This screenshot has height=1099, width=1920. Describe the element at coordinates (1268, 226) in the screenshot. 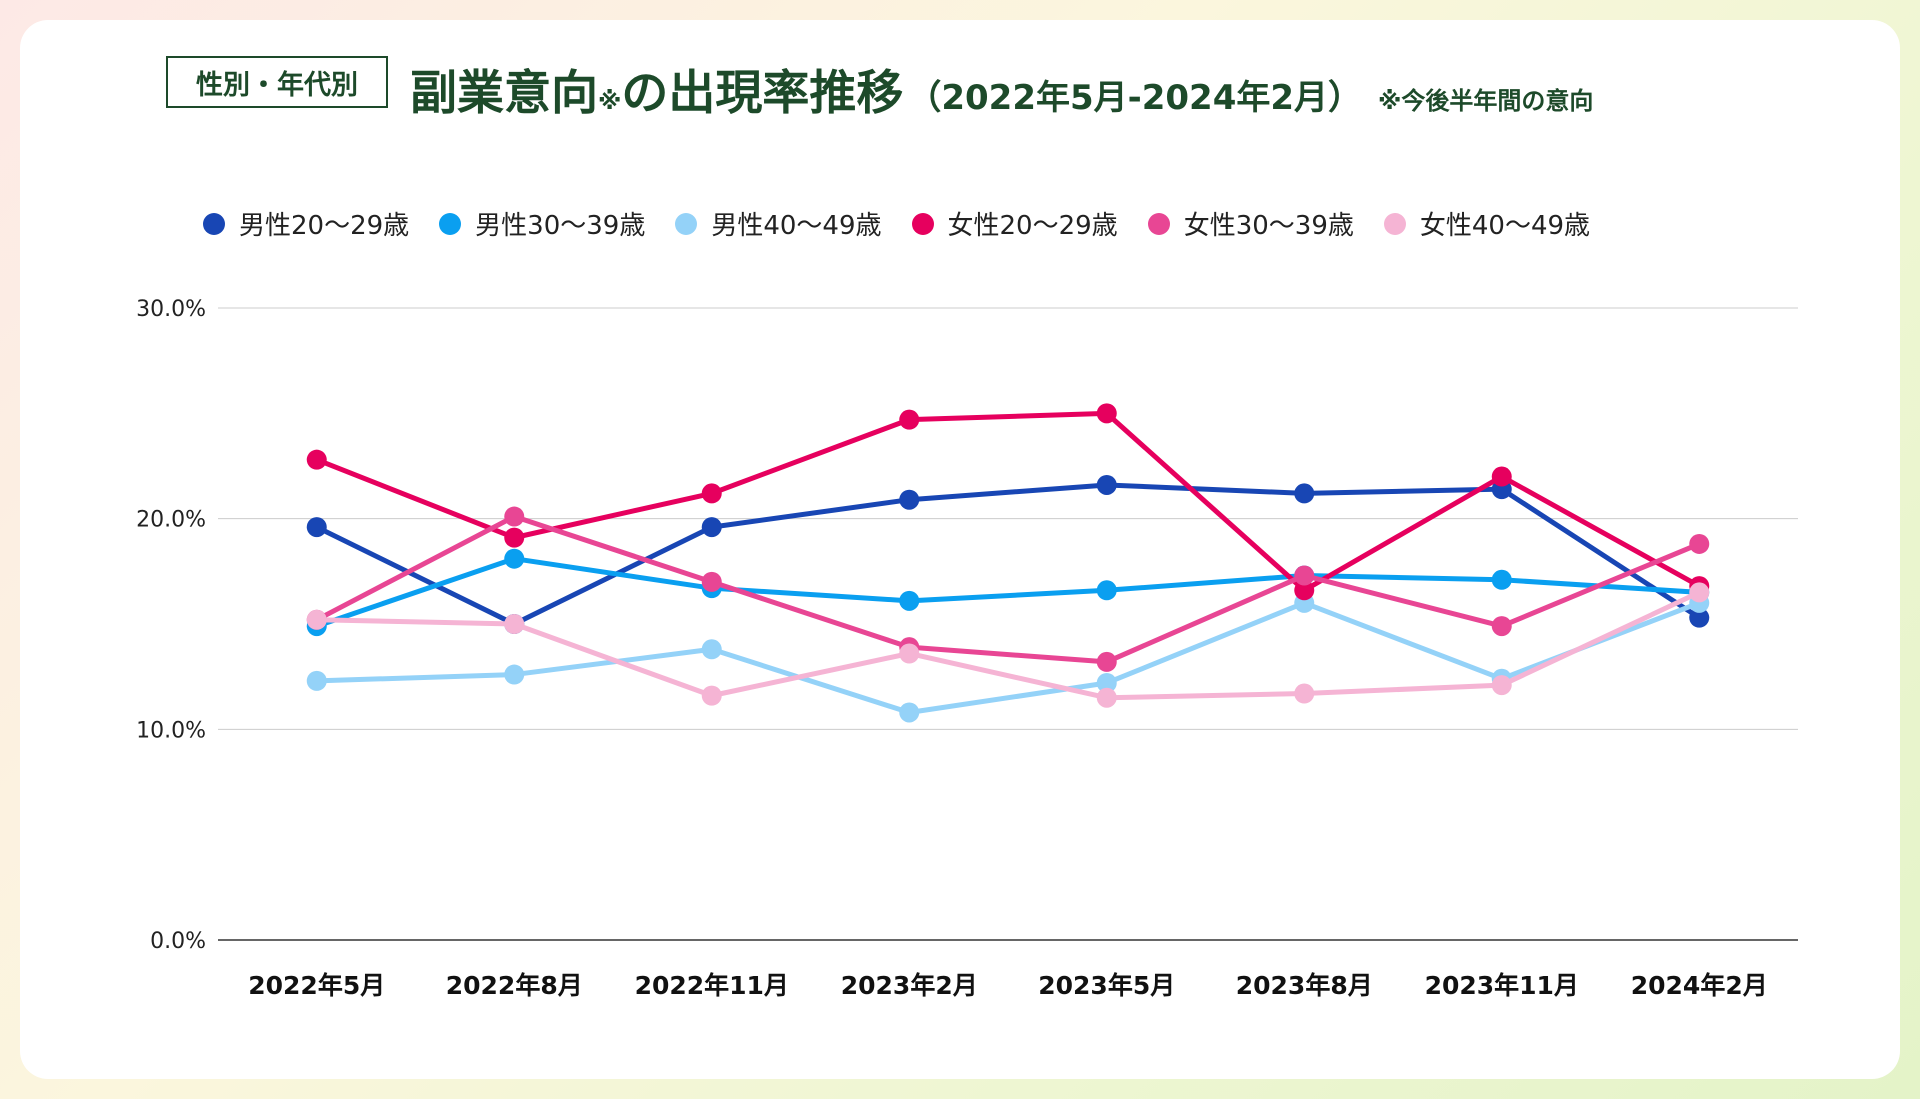

I see `legend-label: 女性30〜39歳` at that location.